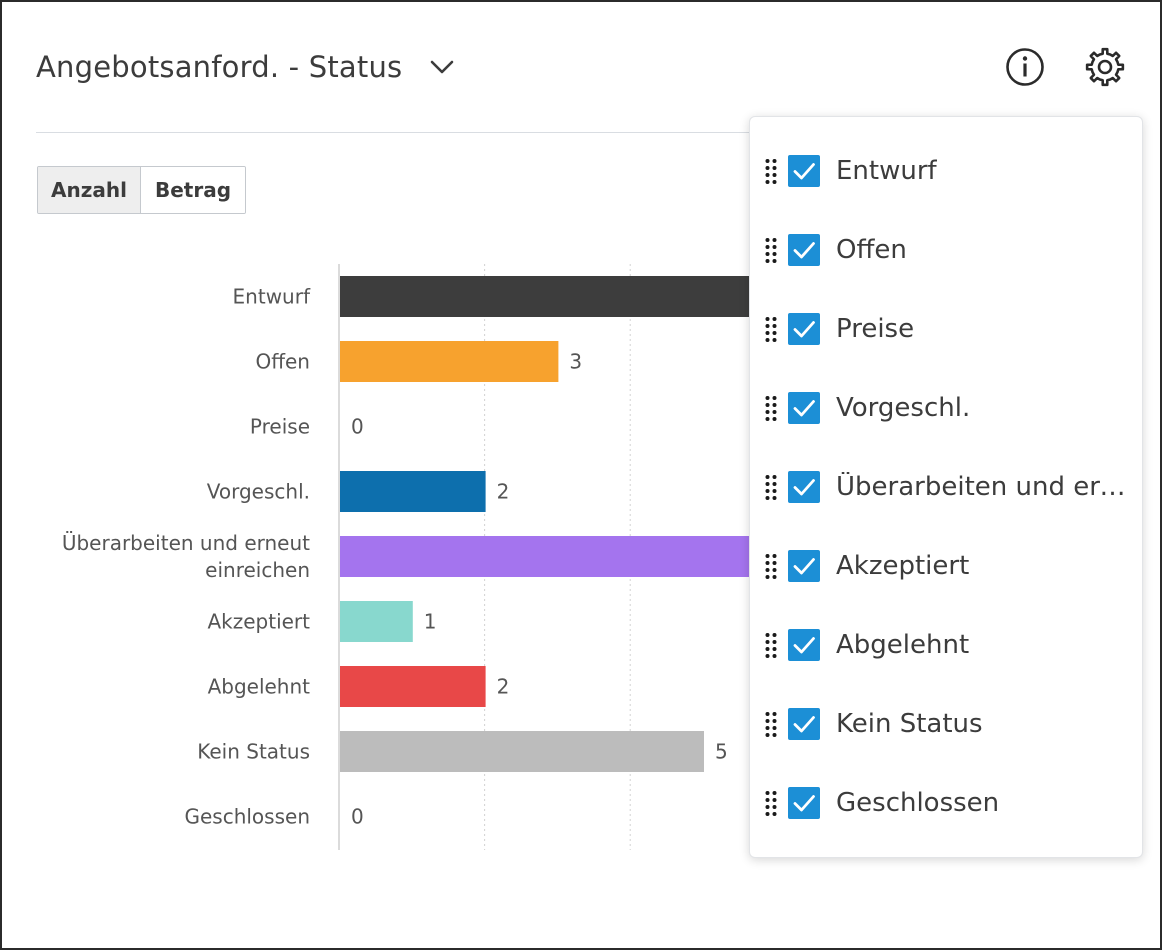  What do you see at coordinates (280, 427) in the screenshot?
I see `category-label: Preise` at bounding box center [280, 427].